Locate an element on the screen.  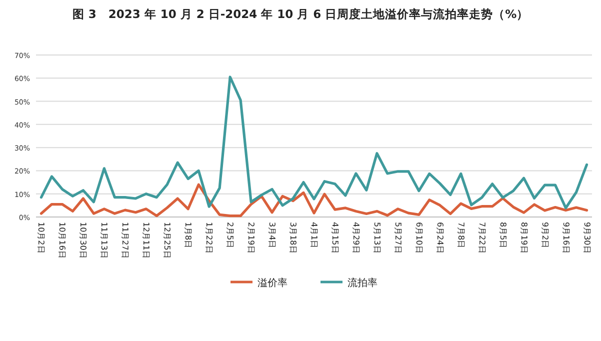
x-tick-label: 8月19日 is located at coordinates (523, 238).